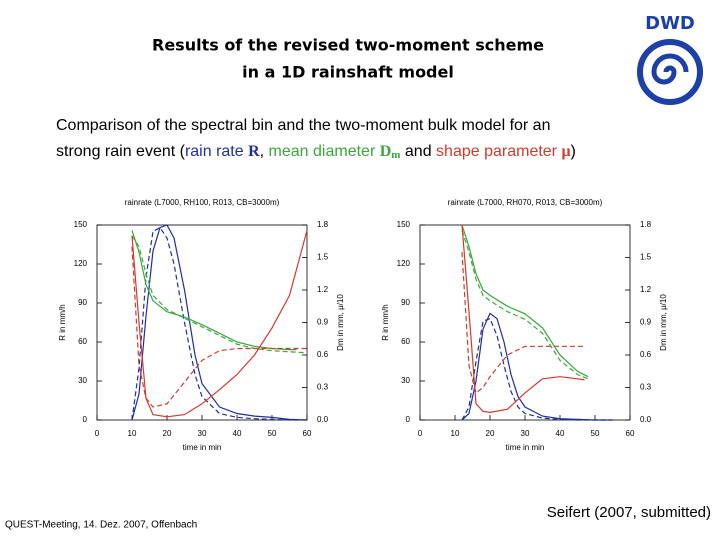 Image resolution: width=720 pixels, height=544 pixels. I want to click on desc-part: mean diameter, so click(324, 151).